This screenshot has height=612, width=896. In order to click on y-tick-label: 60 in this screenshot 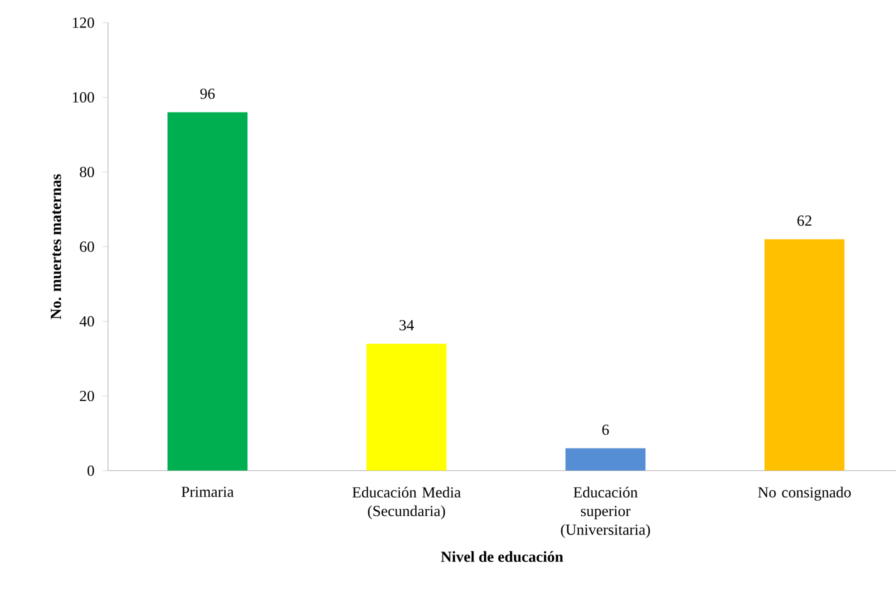, I will do `click(87, 247)`.